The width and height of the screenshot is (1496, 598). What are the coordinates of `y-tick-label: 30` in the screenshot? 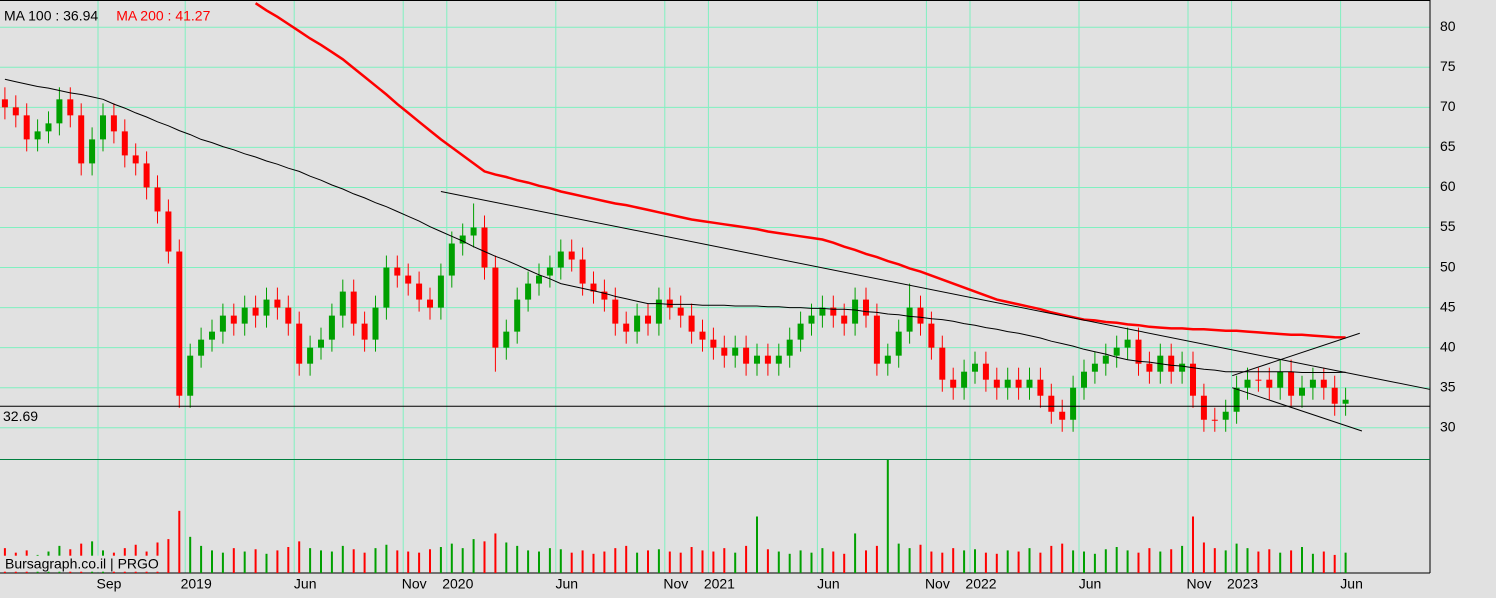 It's located at (1448, 426).